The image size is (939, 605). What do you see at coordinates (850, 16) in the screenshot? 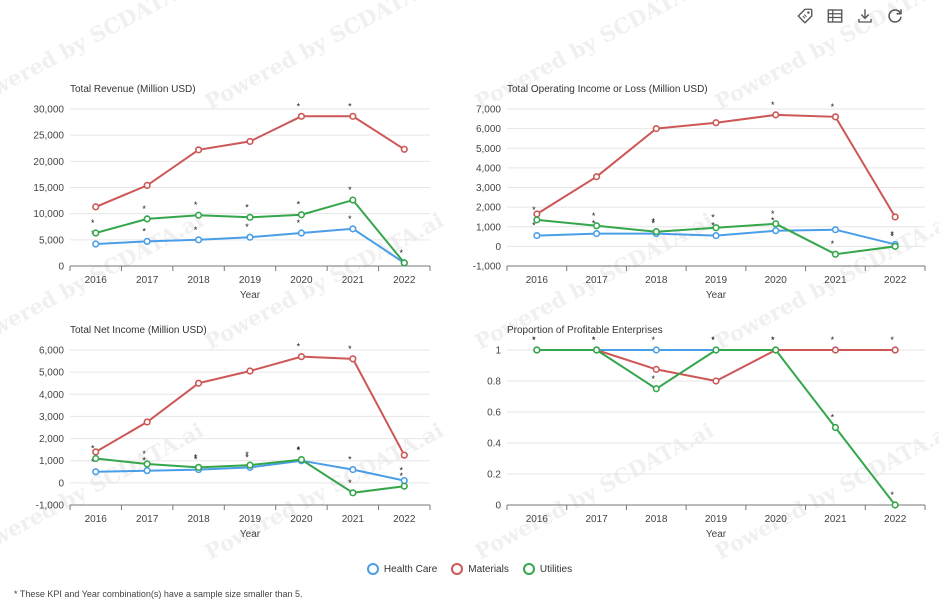
I see `chart-toolbar` at bounding box center [850, 16].